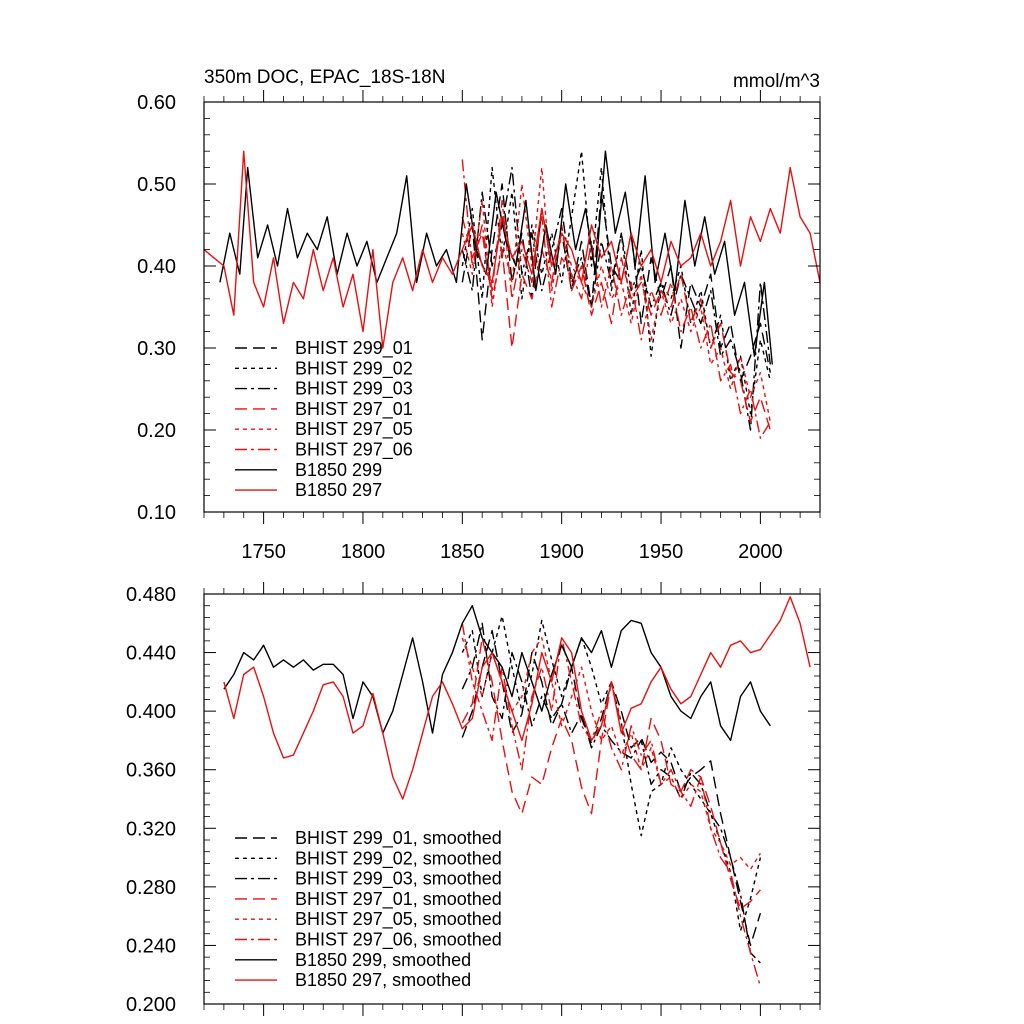 The width and height of the screenshot is (1024, 1024). Describe the element at coordinates (354, 429) in the screenshot. I see `legend-label: BHIST 297_05` at that location.